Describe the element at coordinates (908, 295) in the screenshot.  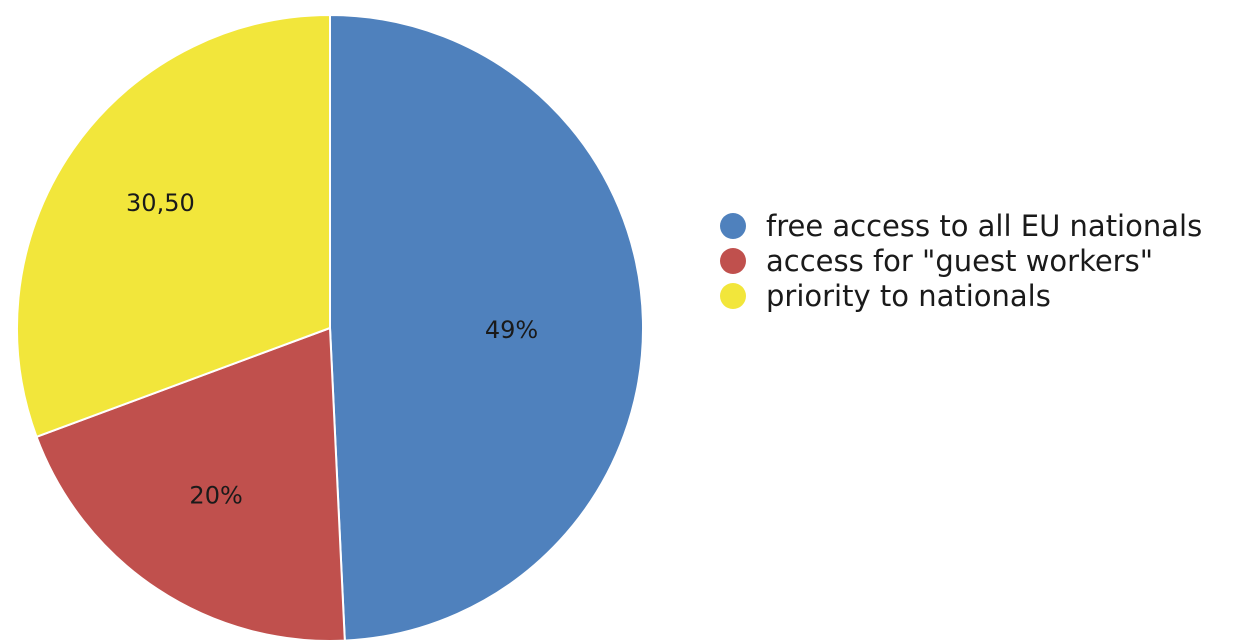
I see `legend-label: priority to nationals` at that location.